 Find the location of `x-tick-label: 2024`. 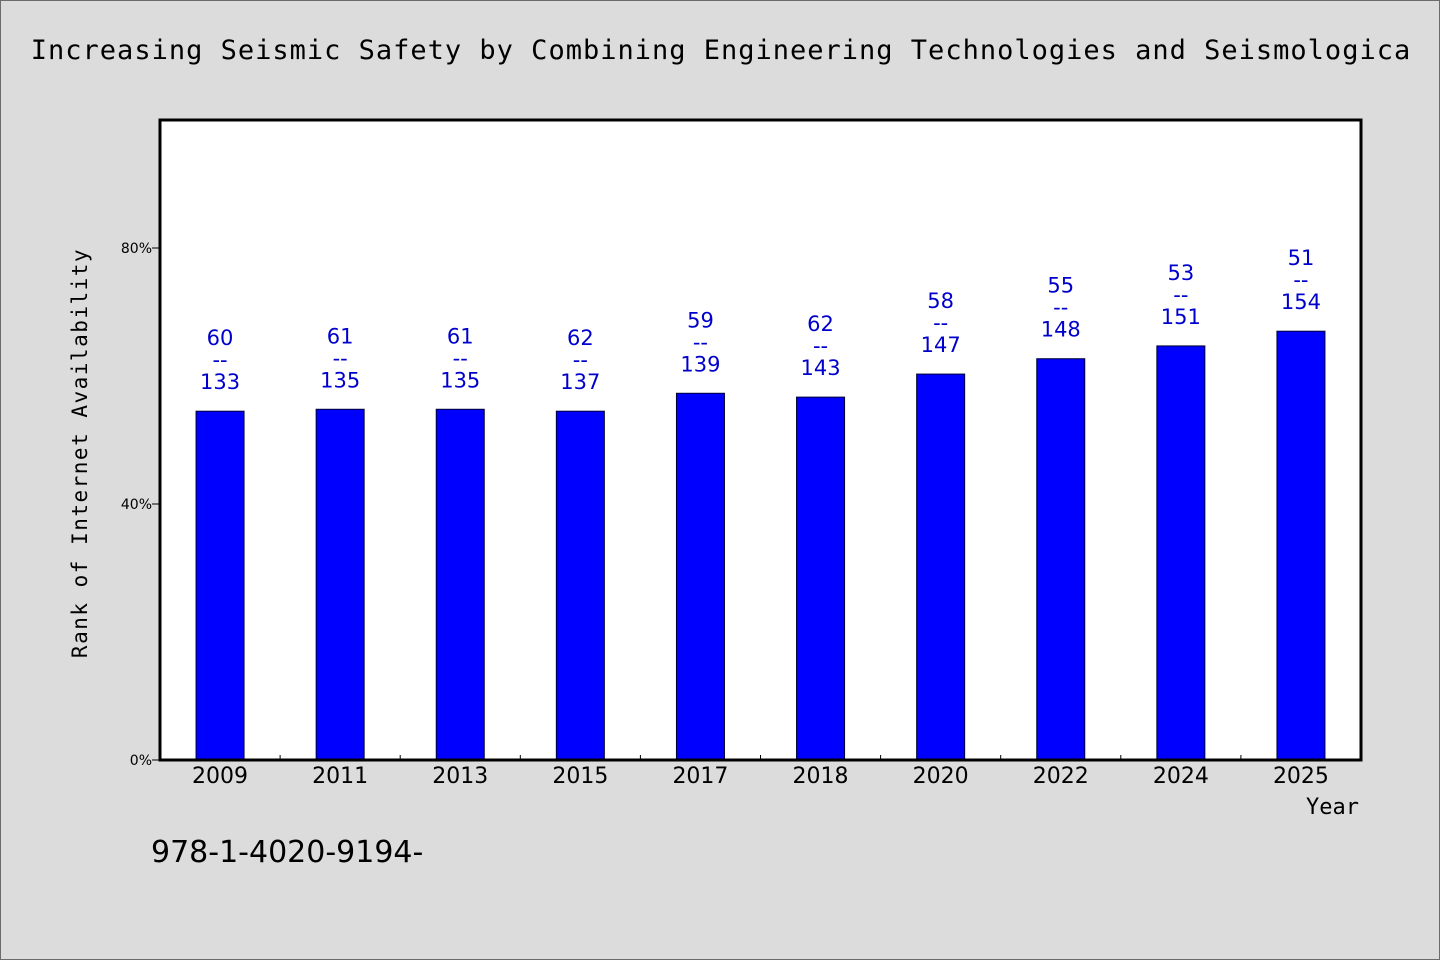

x-tick-label: 2024 is located at coordinates (1181, 776).